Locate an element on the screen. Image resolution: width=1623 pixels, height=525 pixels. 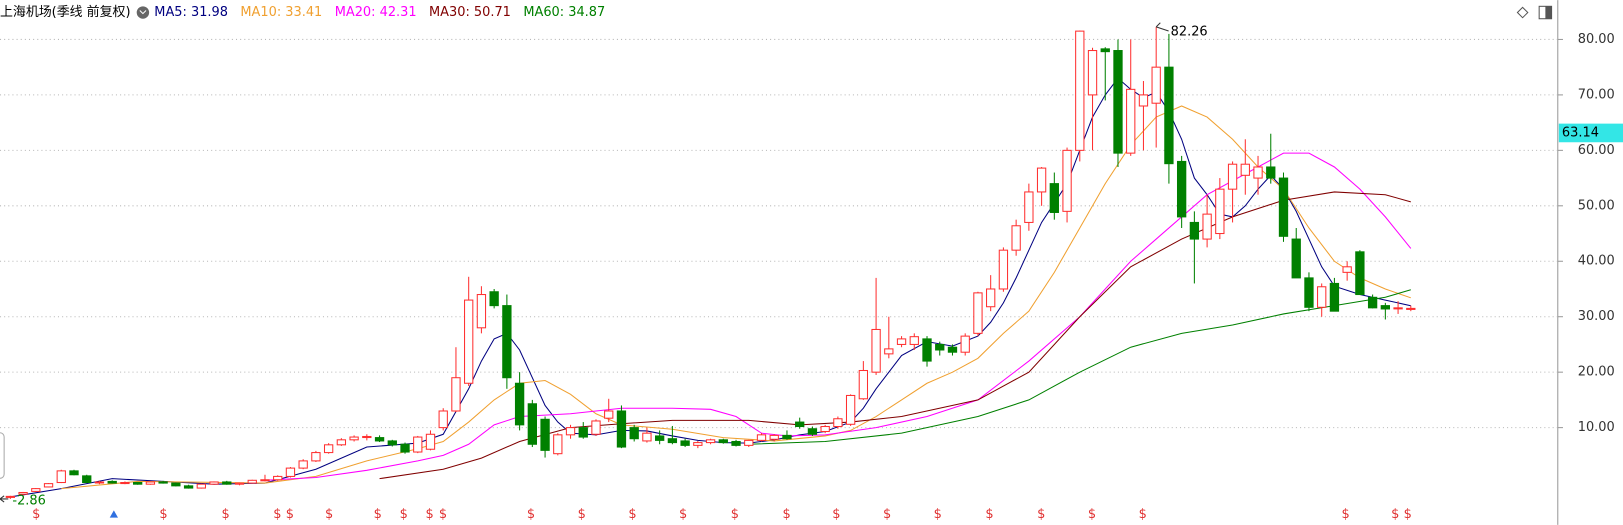
y-tick-label: 70.00 is located at coordinates (1596, 94).